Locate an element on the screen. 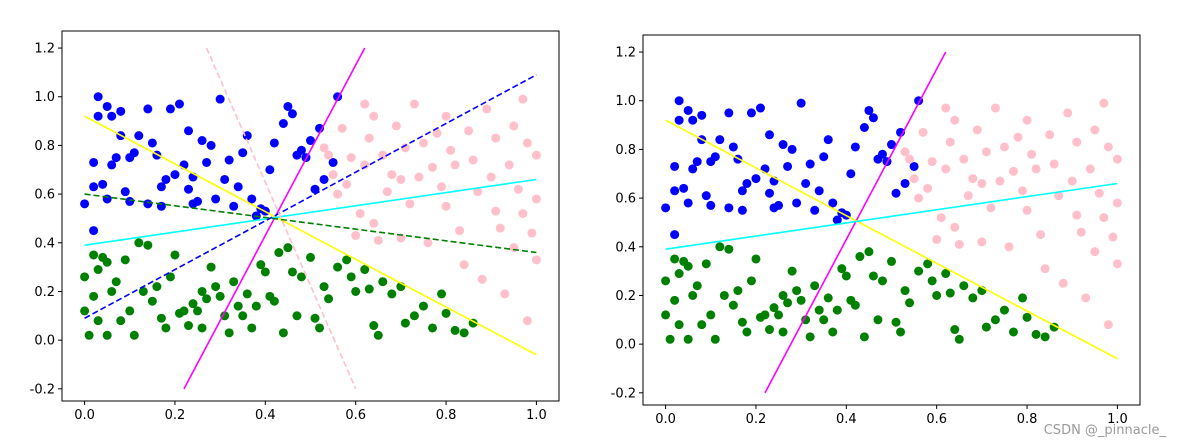  y-tick-label: 0.8 is located at coordinates (44, 146).